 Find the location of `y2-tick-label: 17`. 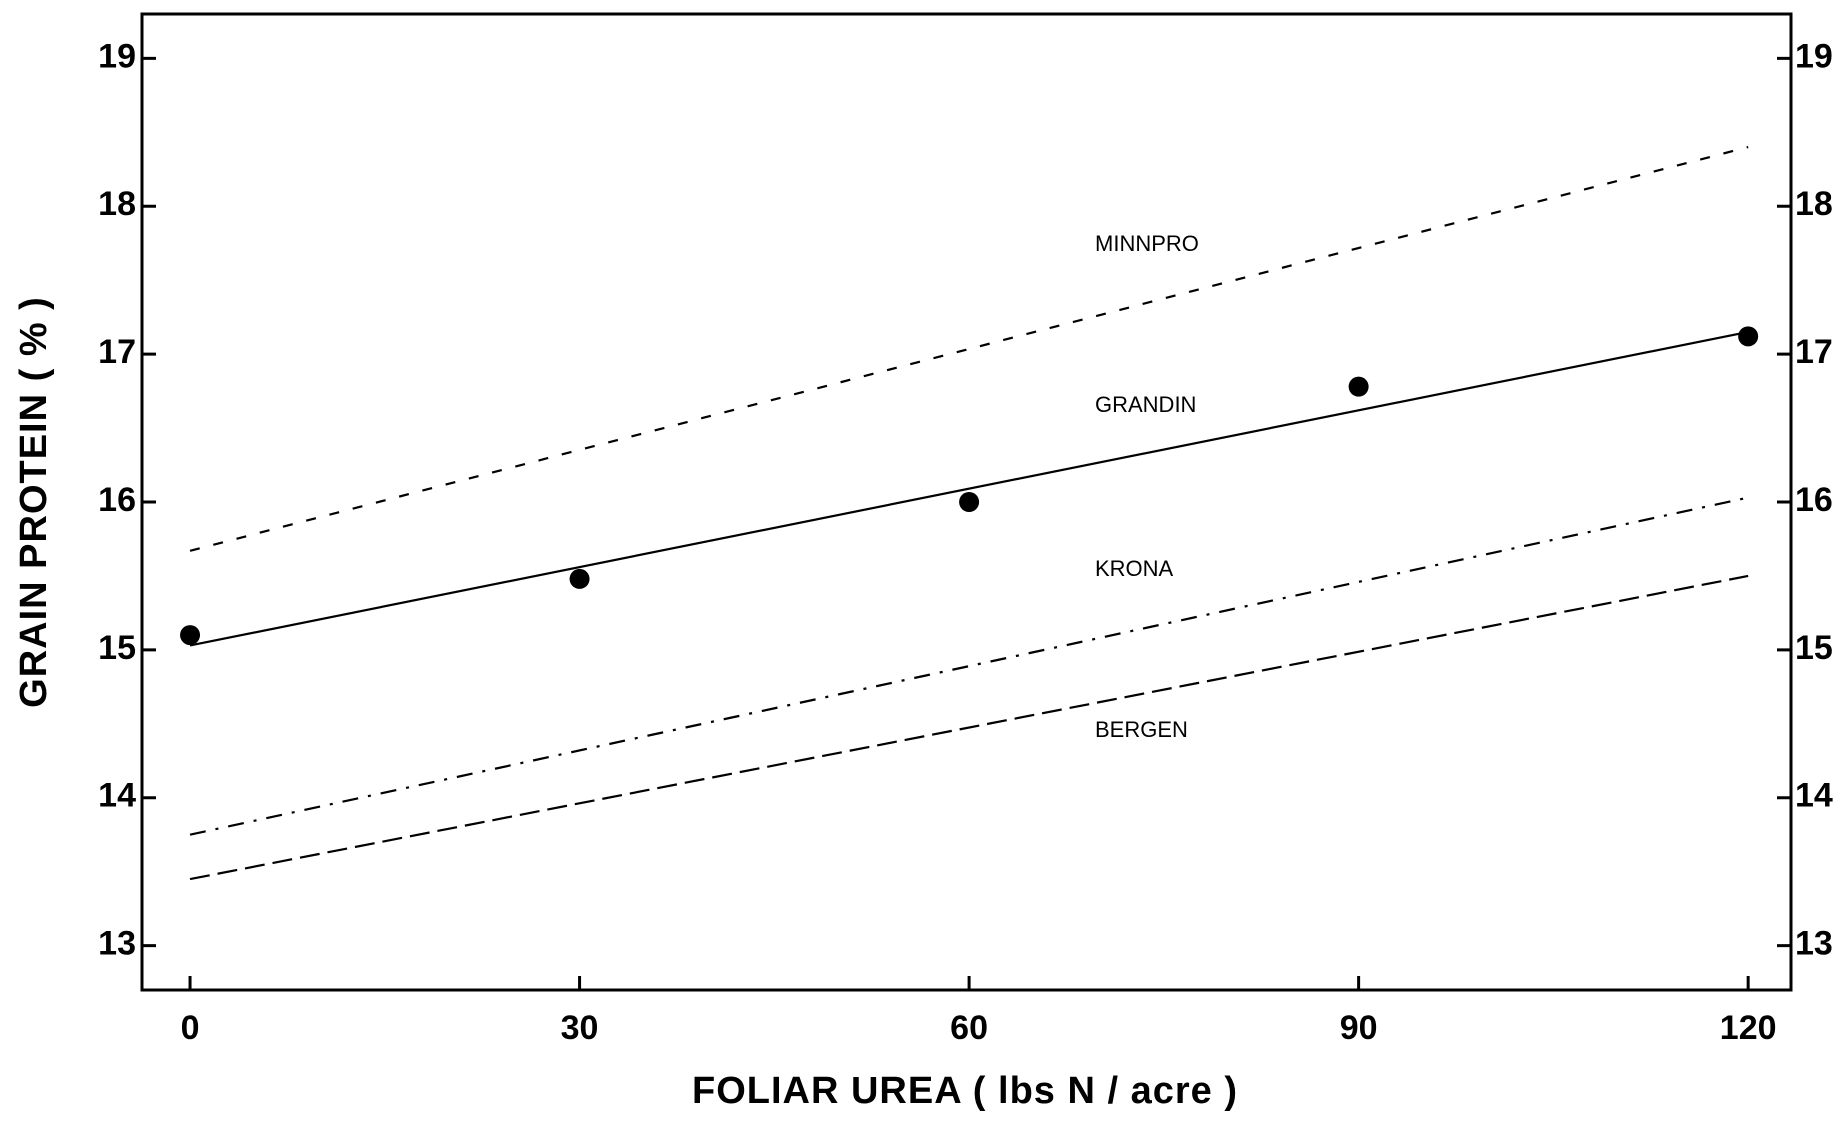

y2-tick-label: 17 is located at coordinates (1814, 352).